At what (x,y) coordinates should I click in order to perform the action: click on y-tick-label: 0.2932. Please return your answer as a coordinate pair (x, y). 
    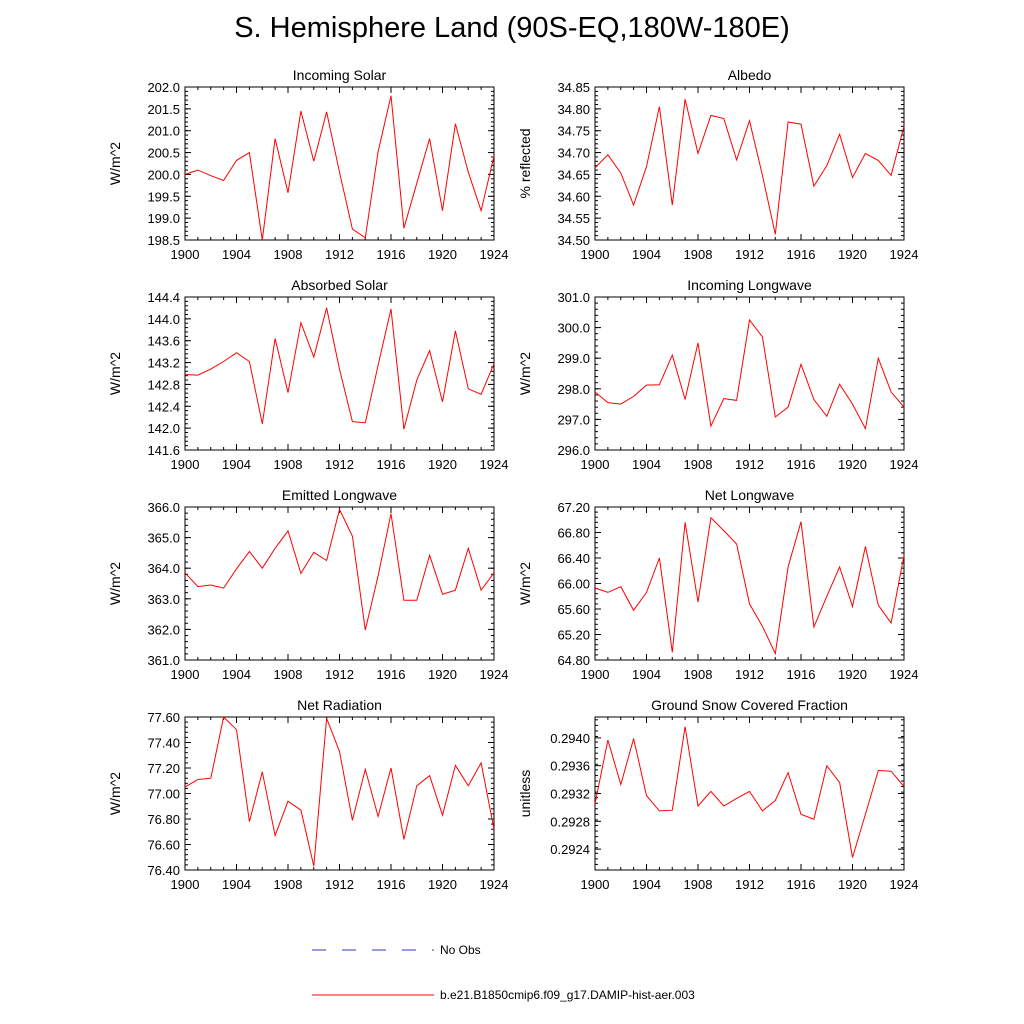
    Looking at the image, I should click on (570, 794).